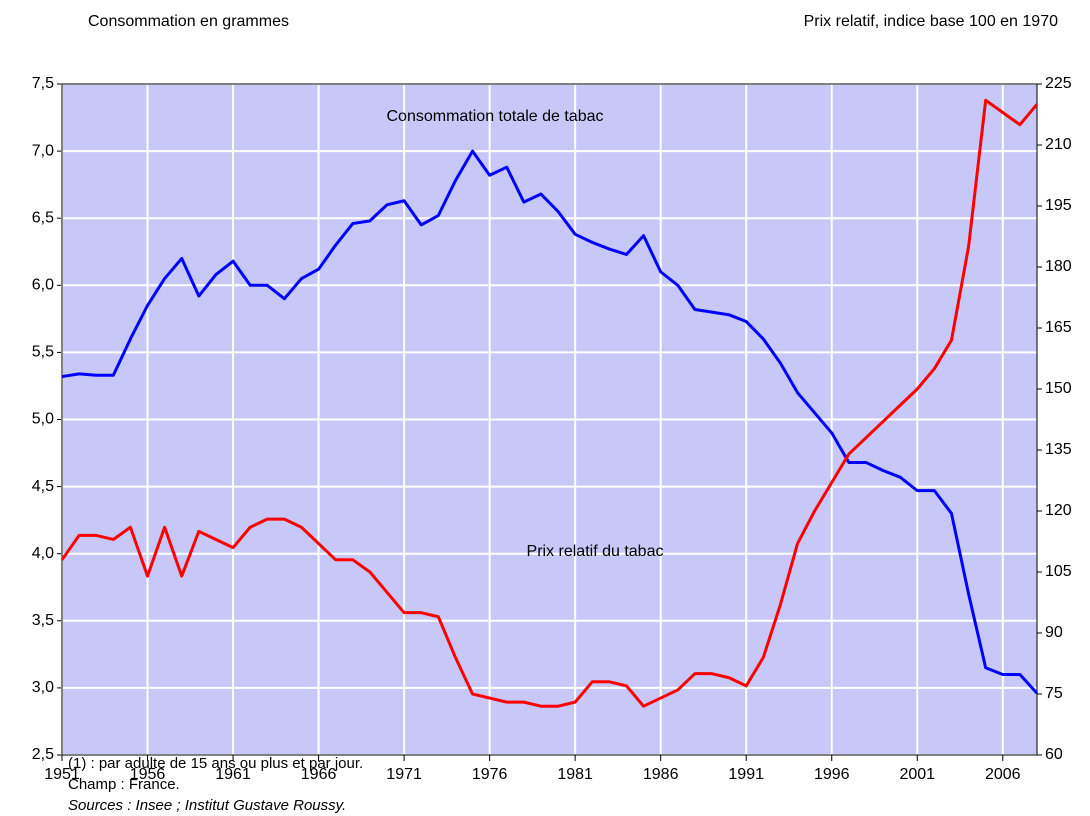 The width and height of the screenshot is (1090, 816). I want to click on y-tick-label: 6,0, so click(43, 285).